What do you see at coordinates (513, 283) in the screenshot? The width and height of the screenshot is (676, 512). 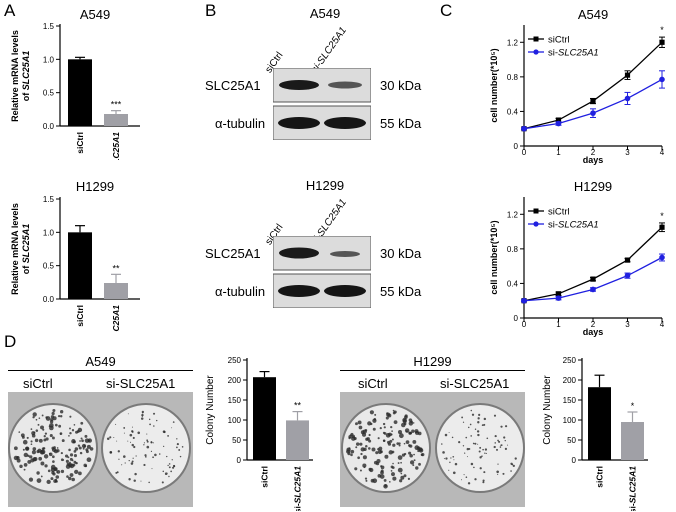 I see `y-tick-label: 0.4` at bounding box center [513, 283].